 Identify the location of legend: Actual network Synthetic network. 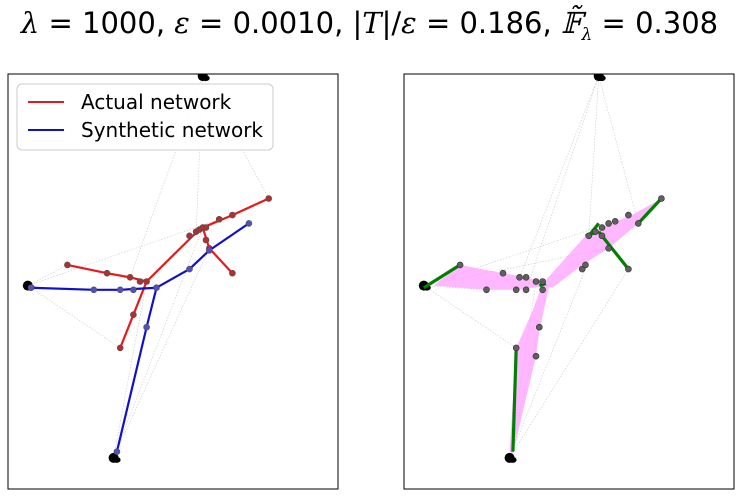
(145, 117).